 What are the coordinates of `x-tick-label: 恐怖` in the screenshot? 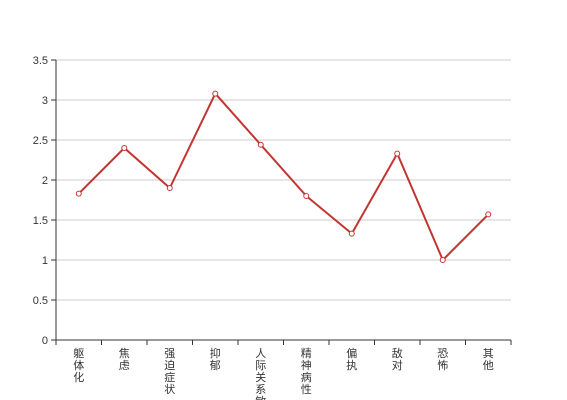 It's located at (442, 359).